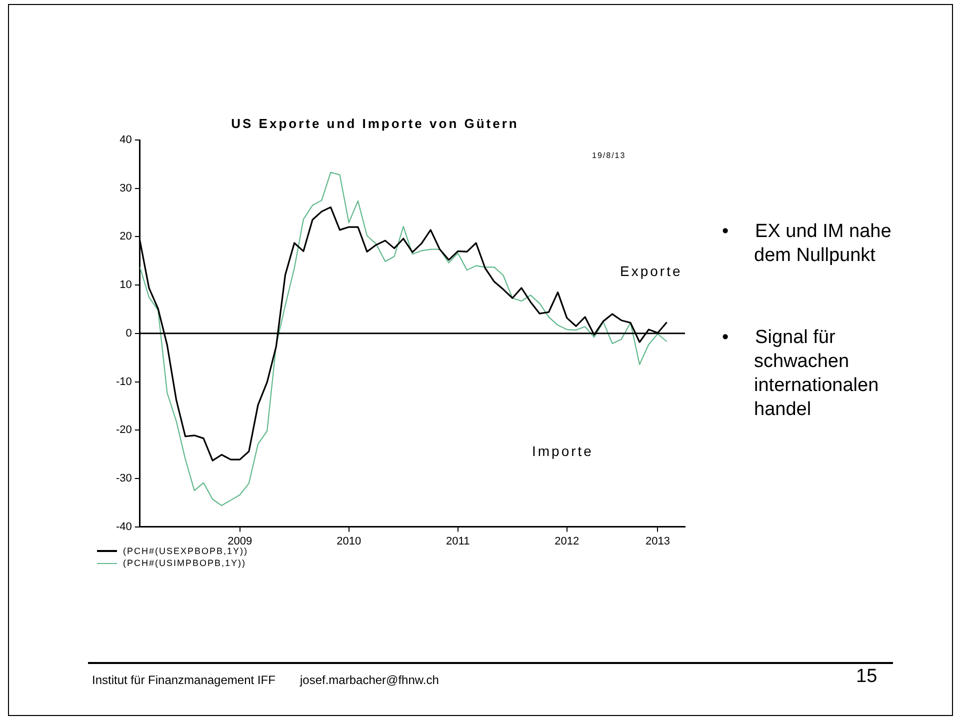 Image resolution: width=961 pixels, height=722 pixels. What do you see at coordinates (349, 541) in the screenshot?
I see `x-tick-label: 2010` at bounding box center [349, 541].